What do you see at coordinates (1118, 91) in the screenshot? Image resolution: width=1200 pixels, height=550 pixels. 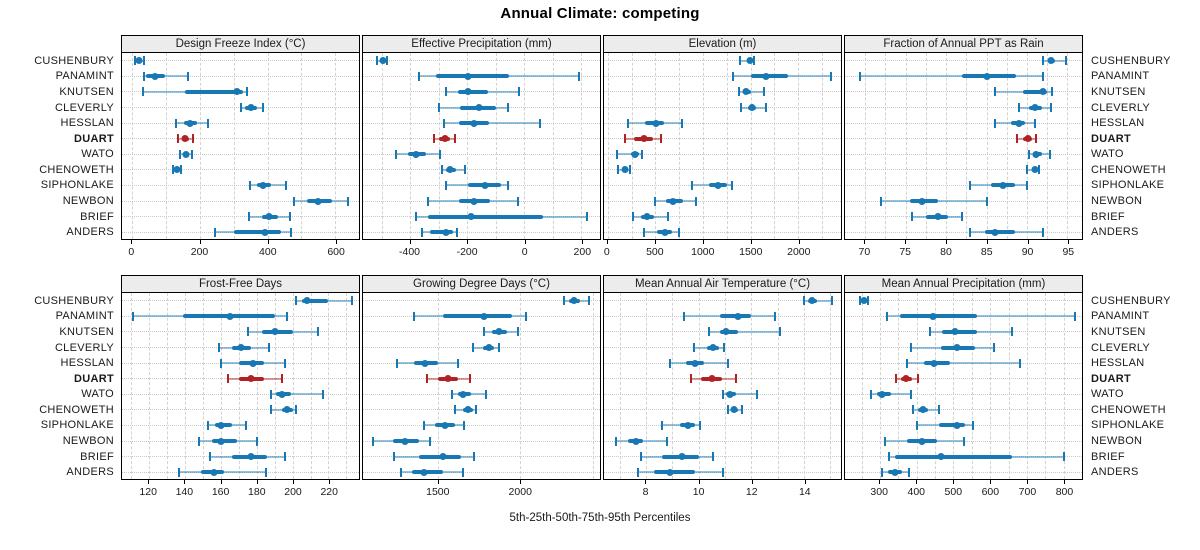 I see `site-label-right: KNUTSEN` at bounding box center [1118, 91].